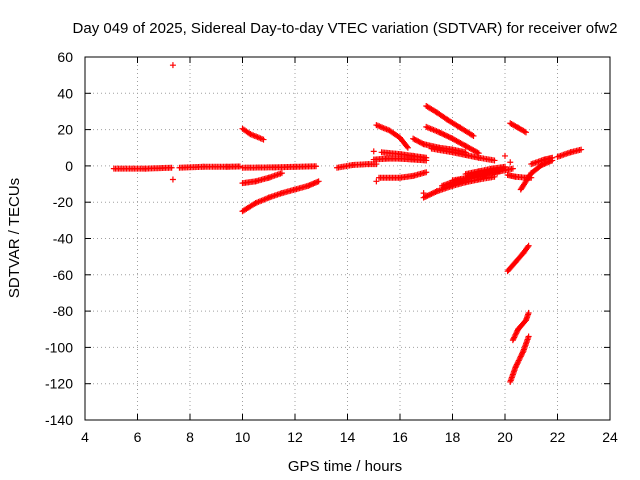 The width and height of the screenshot is (640, 480). I want to click on y-tick-label: -20, so click(63, 202).